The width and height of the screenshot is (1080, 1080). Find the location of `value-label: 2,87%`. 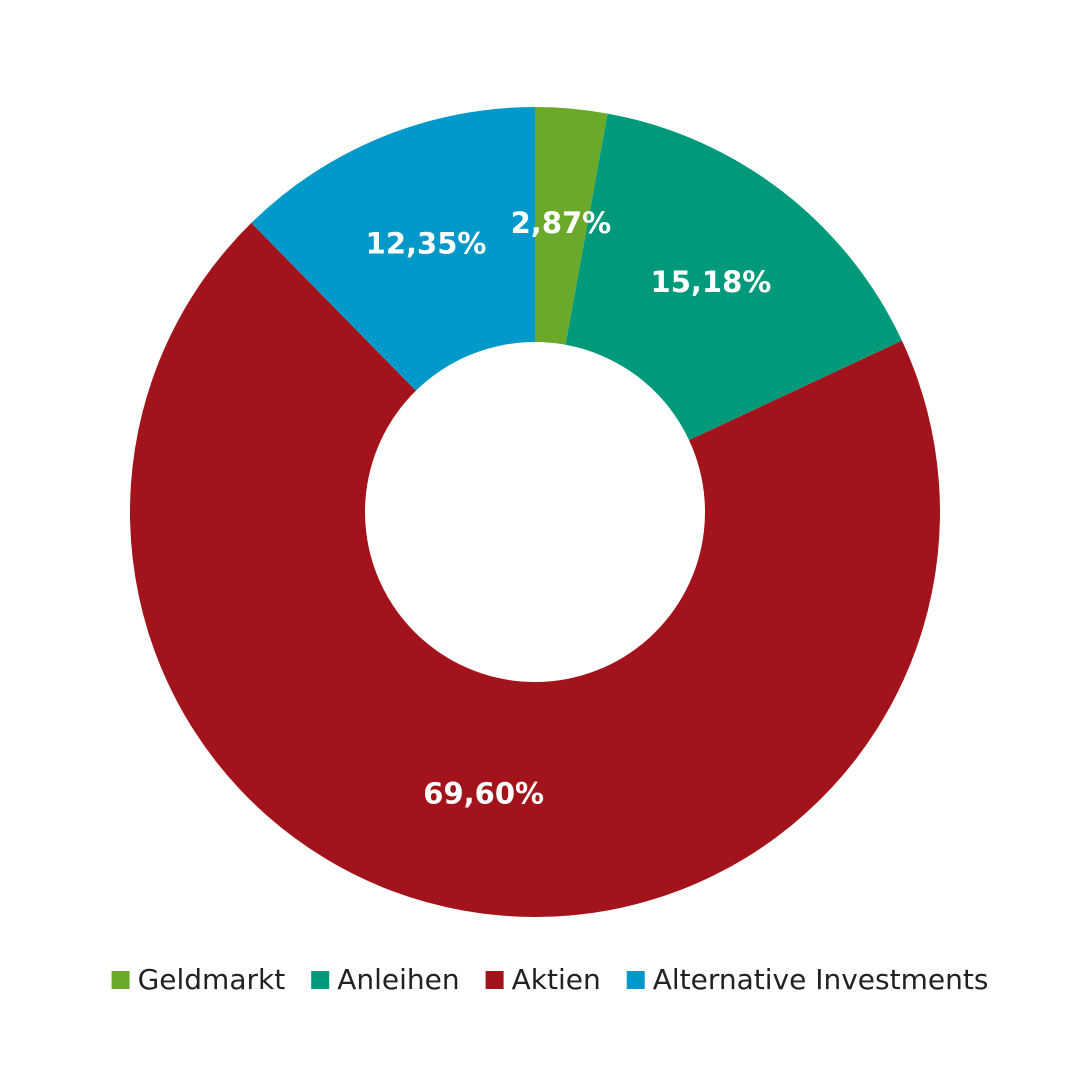

value-label: 2,87% is located at coordinates (561, 223).